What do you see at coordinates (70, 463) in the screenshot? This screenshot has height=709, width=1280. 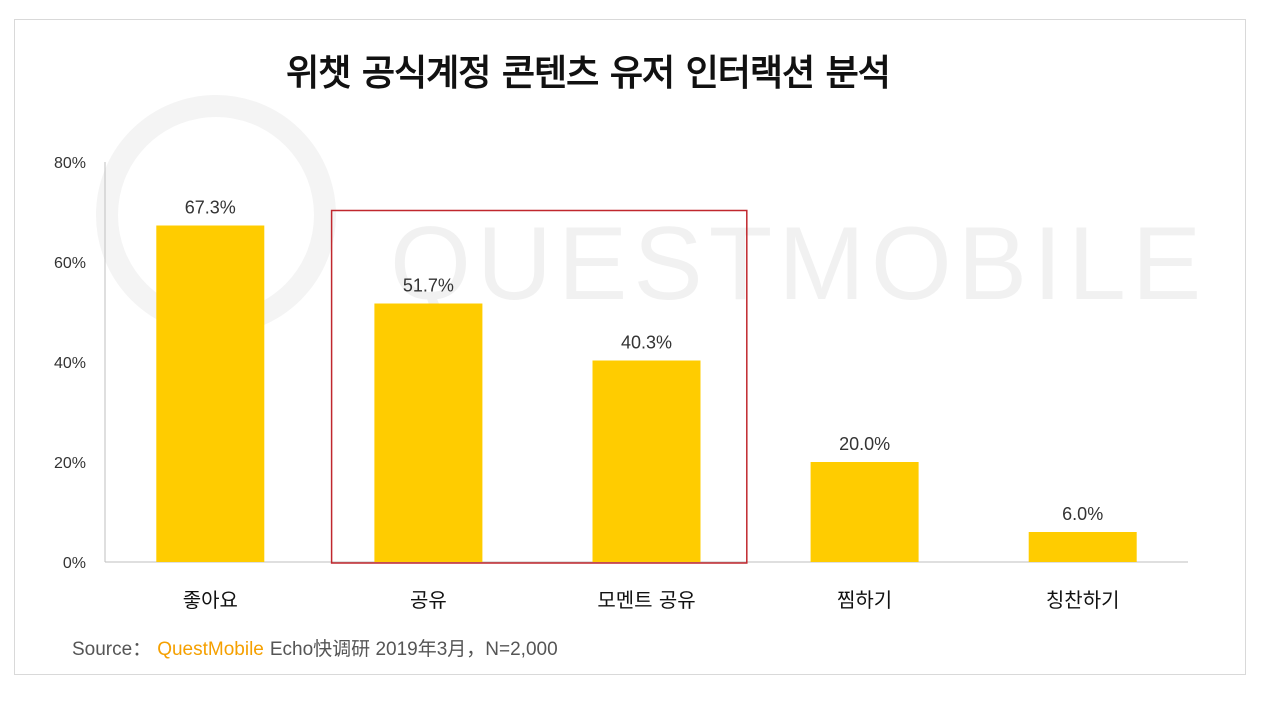 I see `y-tick-label: 20%` at bounding box center [70, 463].